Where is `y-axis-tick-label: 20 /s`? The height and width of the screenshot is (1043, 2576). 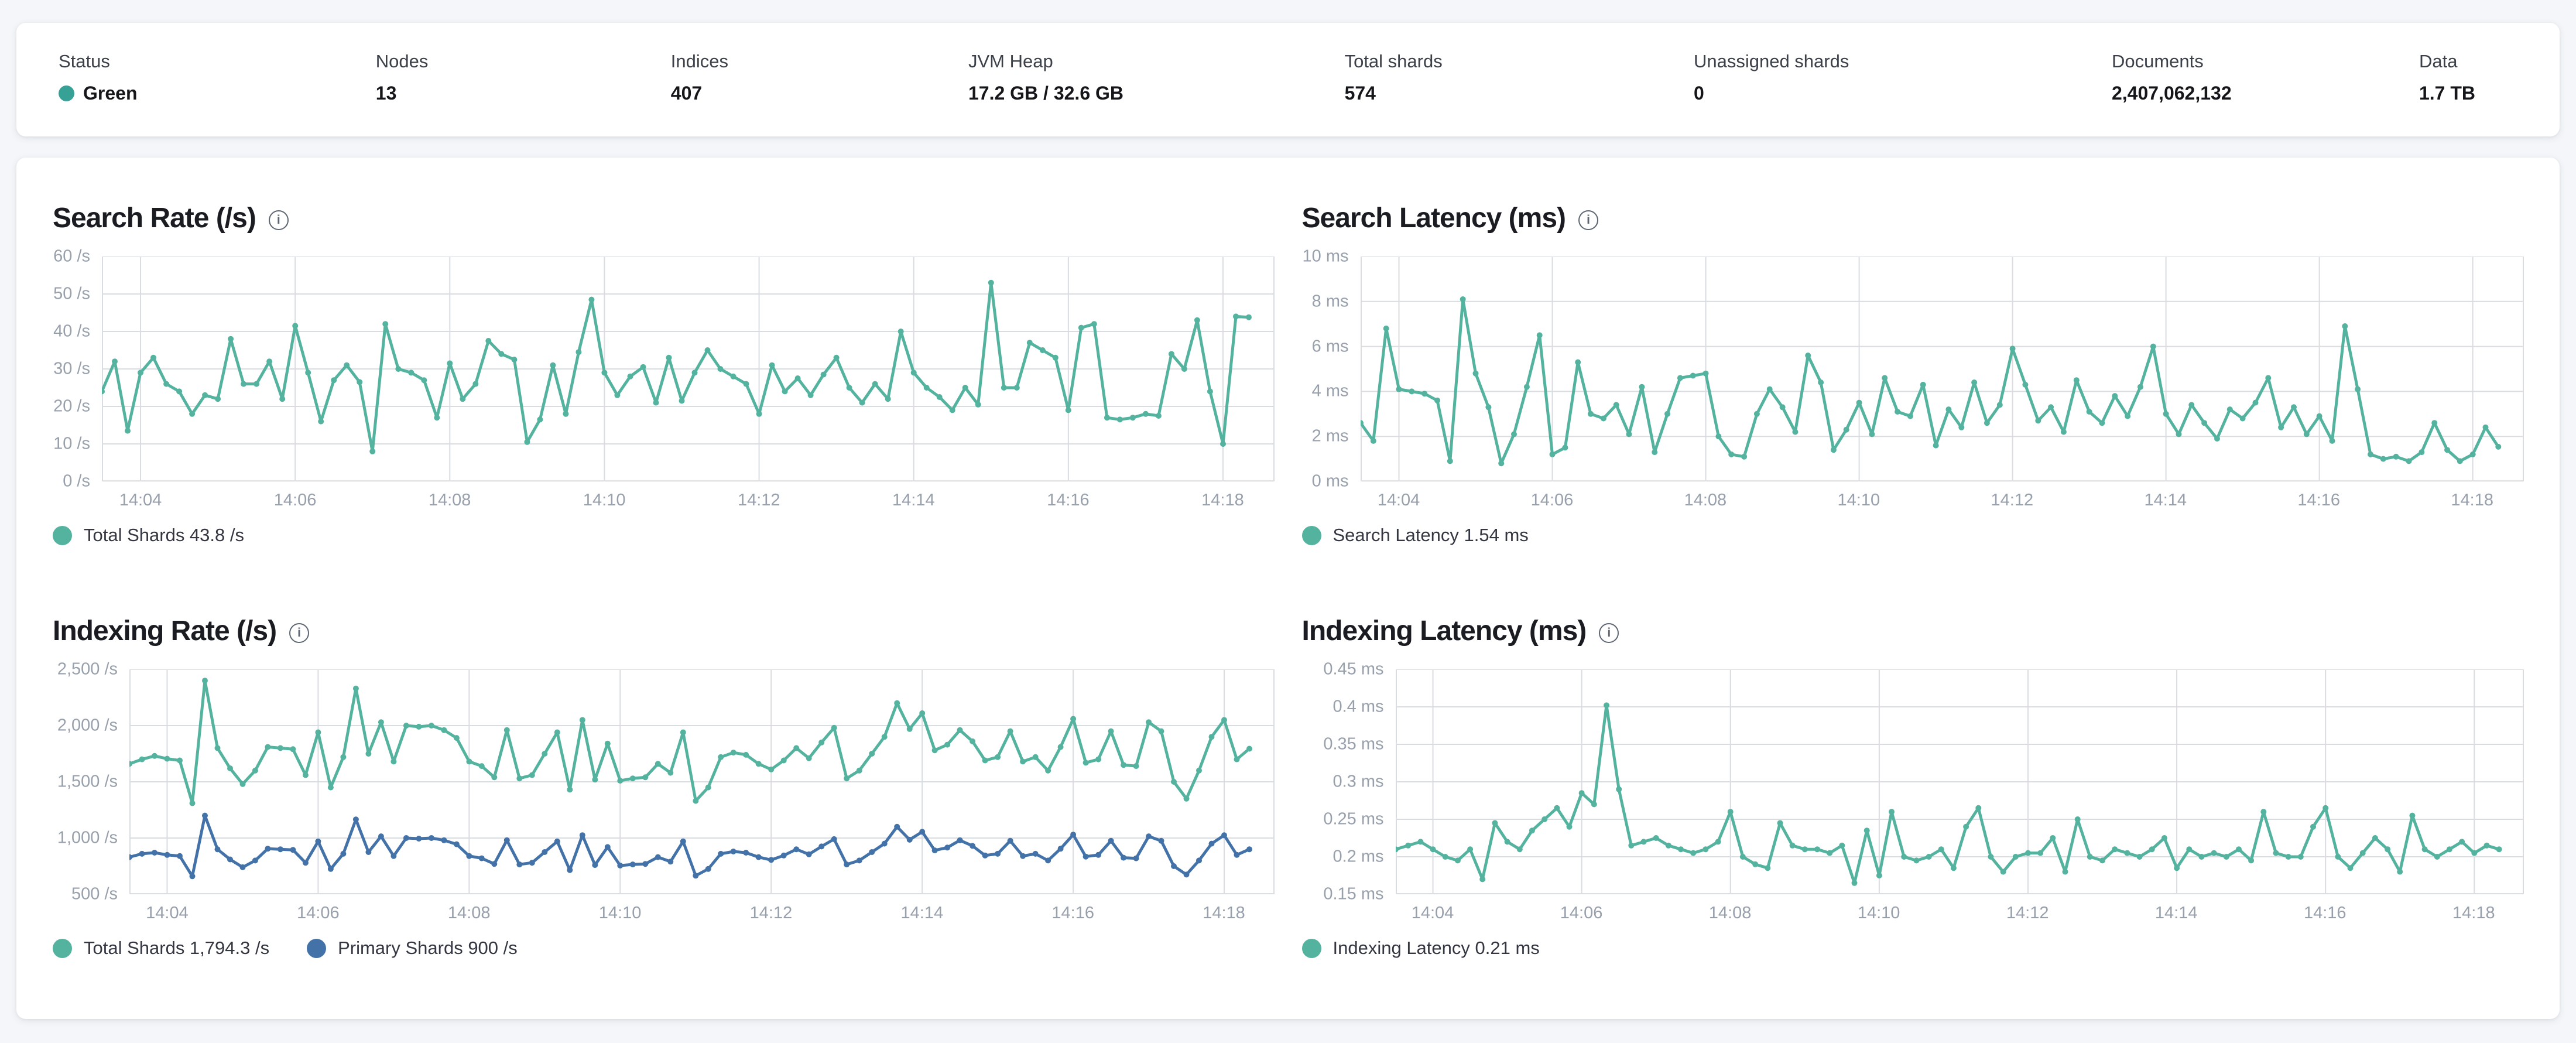
y-axis-tick-label: 20 /s is located at coordinates (71, 406).